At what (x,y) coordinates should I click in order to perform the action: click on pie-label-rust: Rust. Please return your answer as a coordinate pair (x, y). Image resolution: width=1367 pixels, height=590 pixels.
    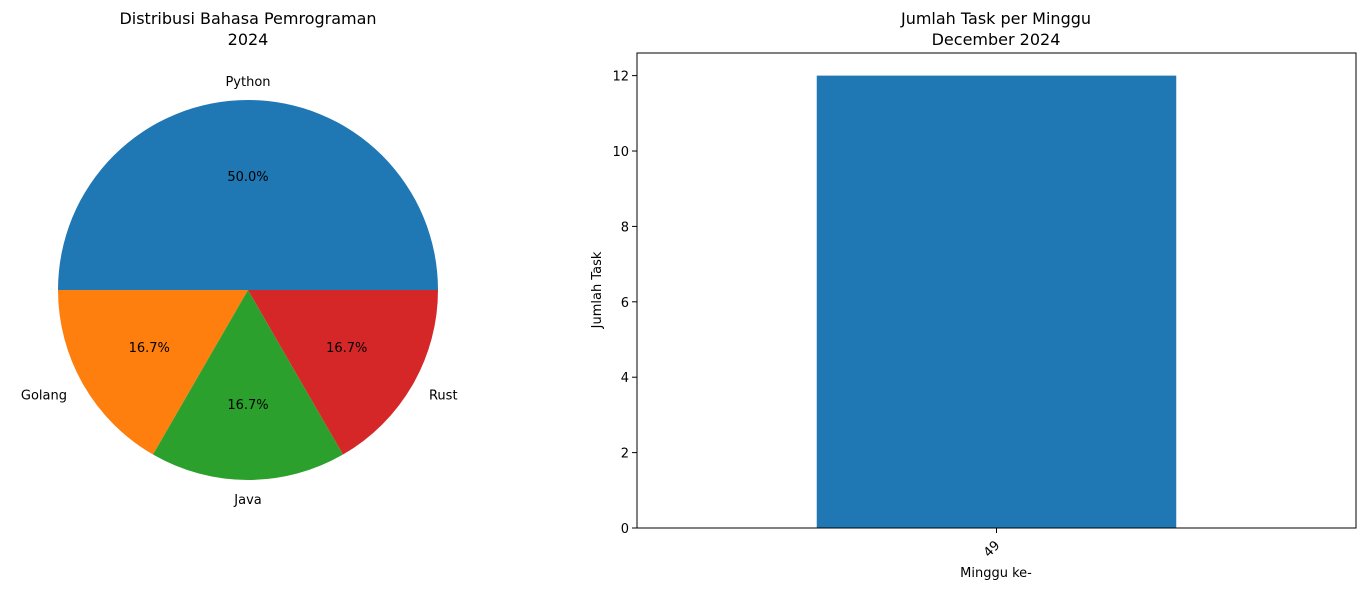
    Looking at the image, I should click on (443, 396).